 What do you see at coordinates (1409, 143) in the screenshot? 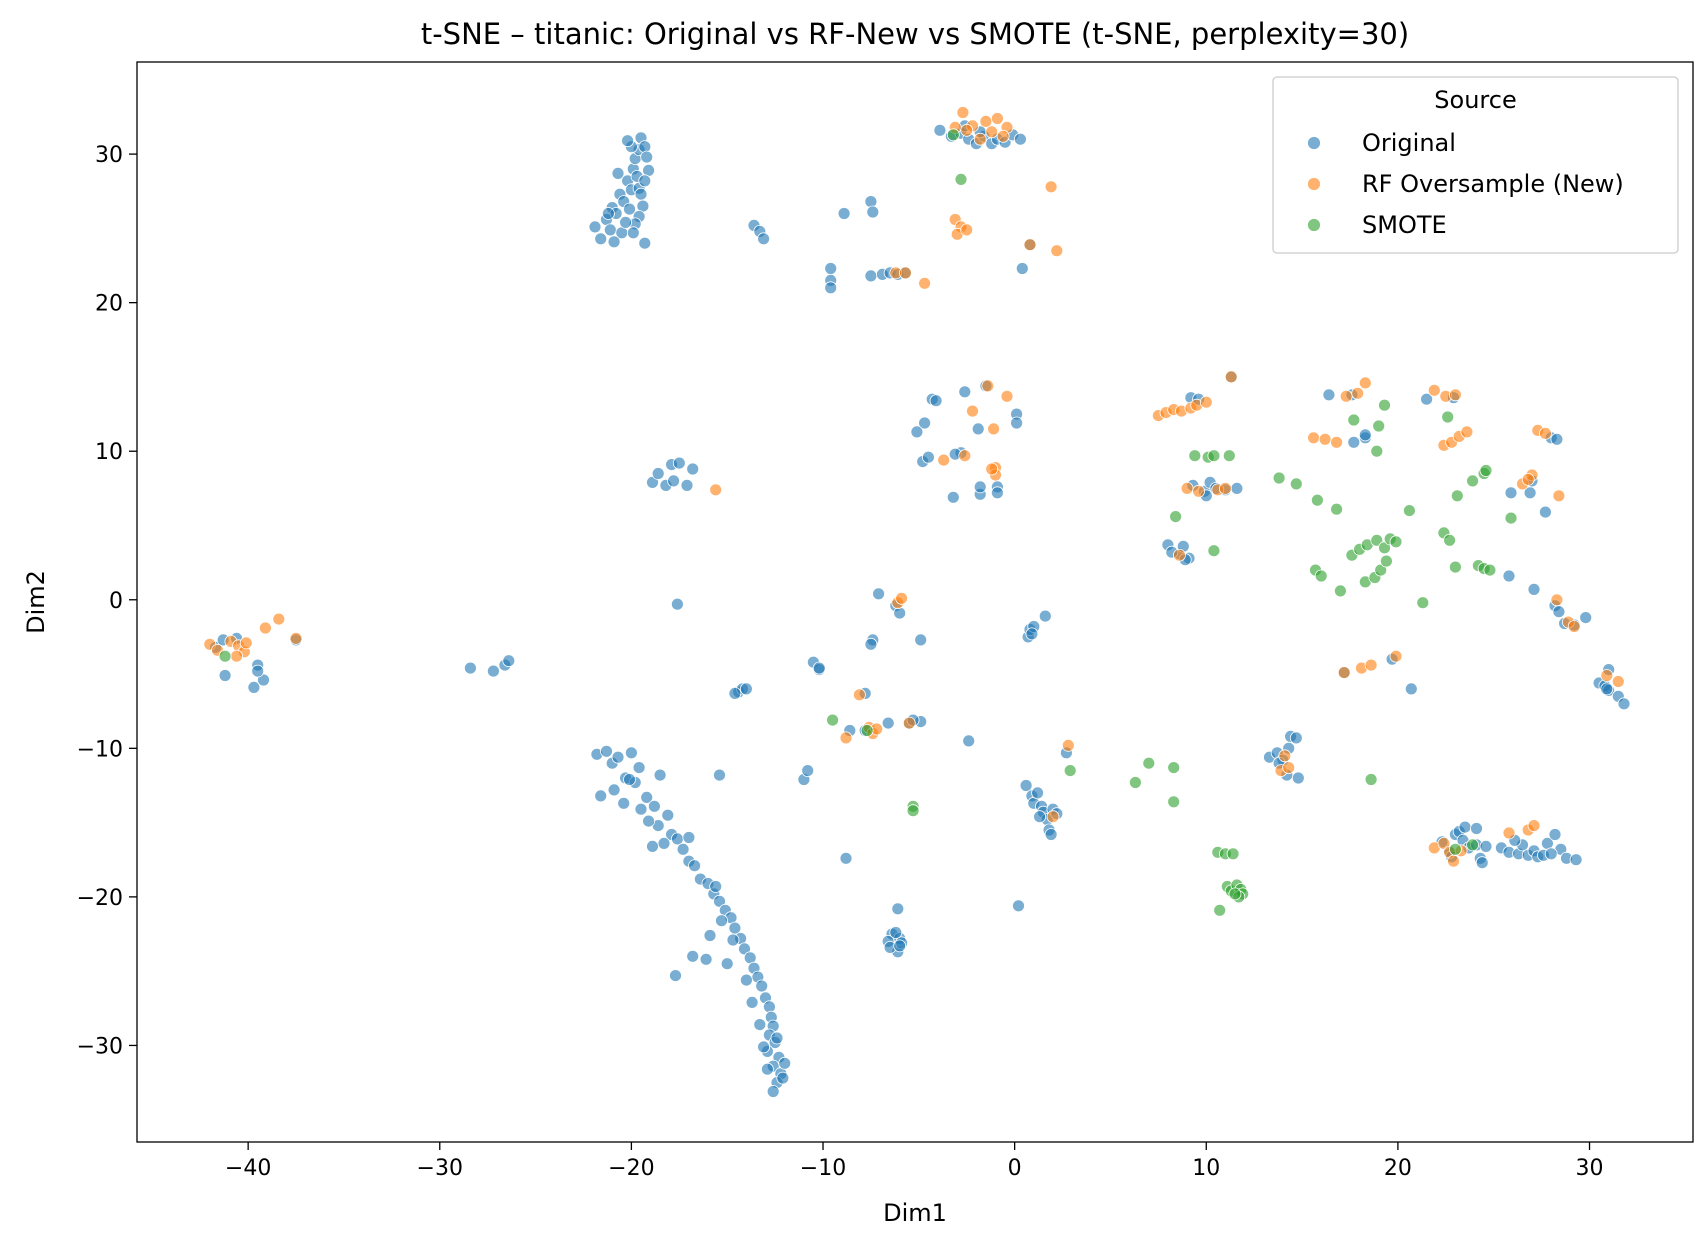
I see `legend-label: Original` at bounding box center [1409, 143].